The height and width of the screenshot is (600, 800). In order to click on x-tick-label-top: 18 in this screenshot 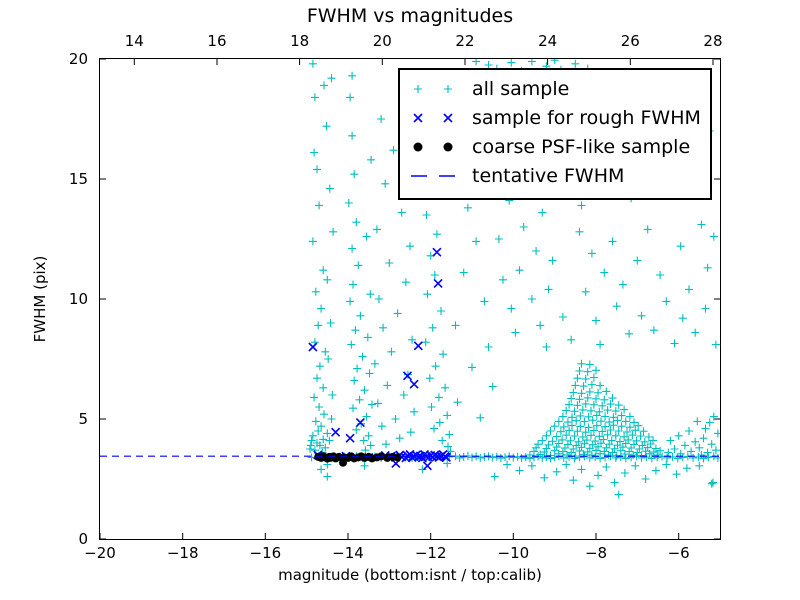, I will do `click(300, 41)`.